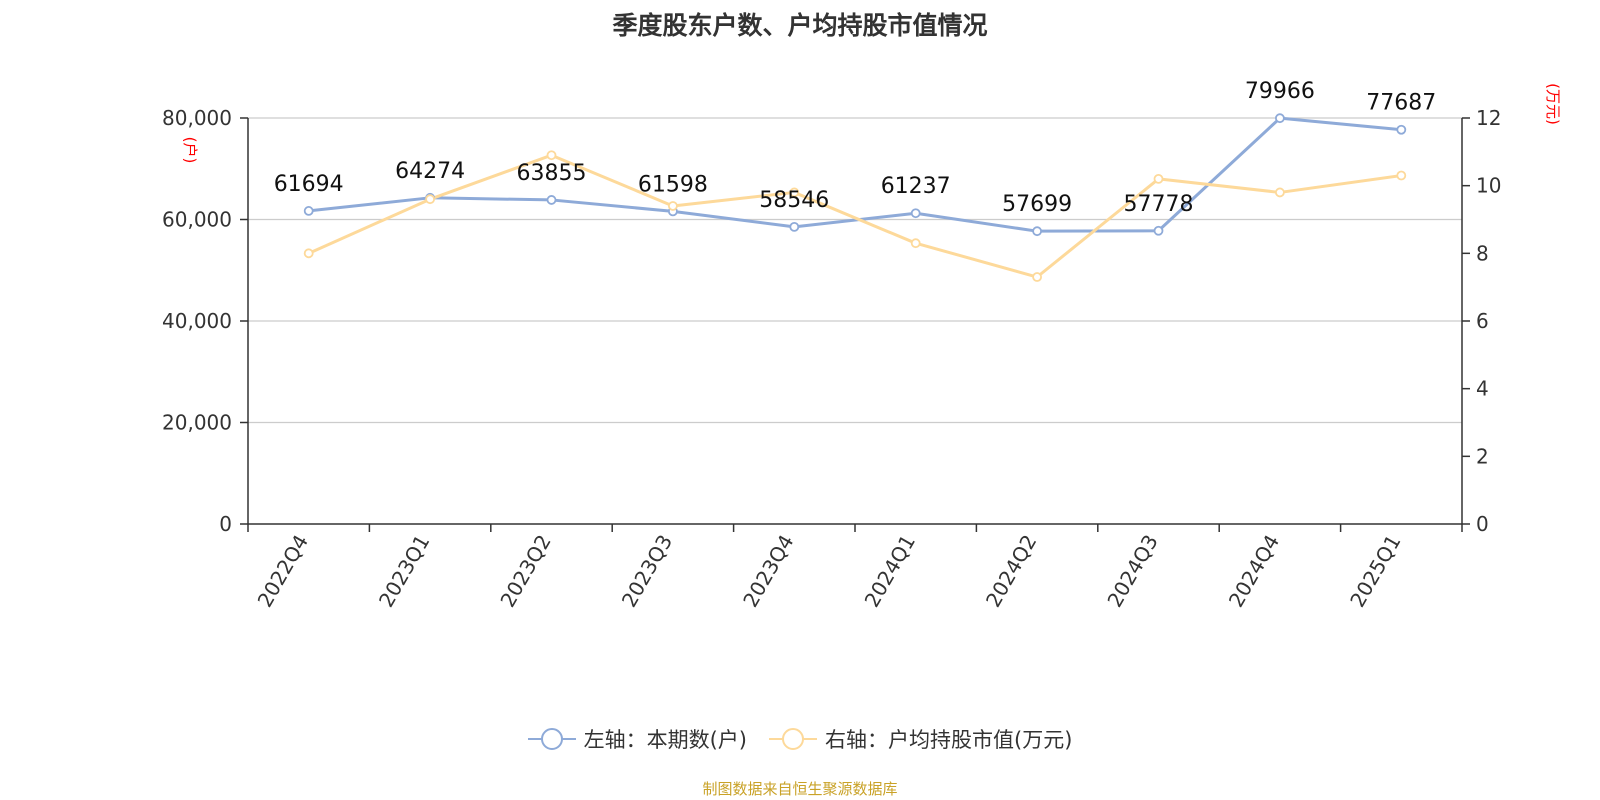 The height and width of the screenshot is (800, 1600). Describe the element at coordinates (1159, 204) in the screenshot. I see `data-label: 57778` at that location.